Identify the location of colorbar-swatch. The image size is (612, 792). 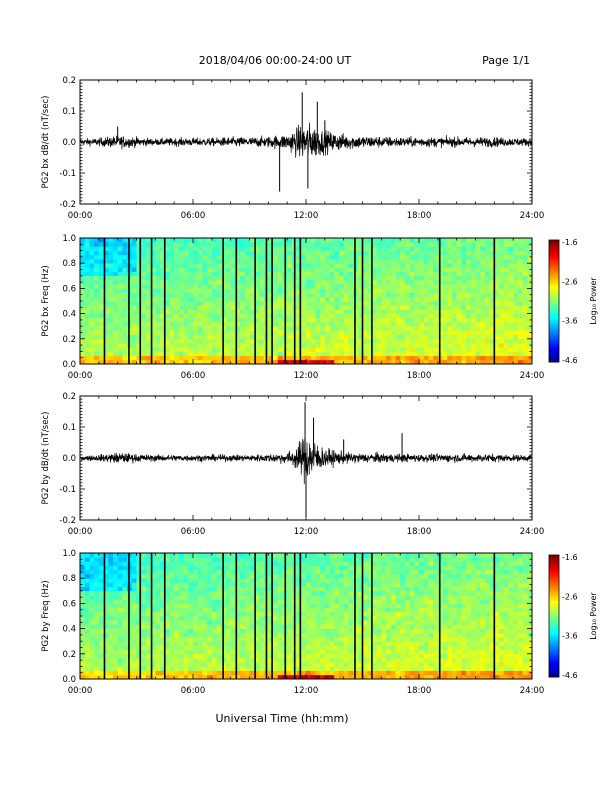
(554, 287).